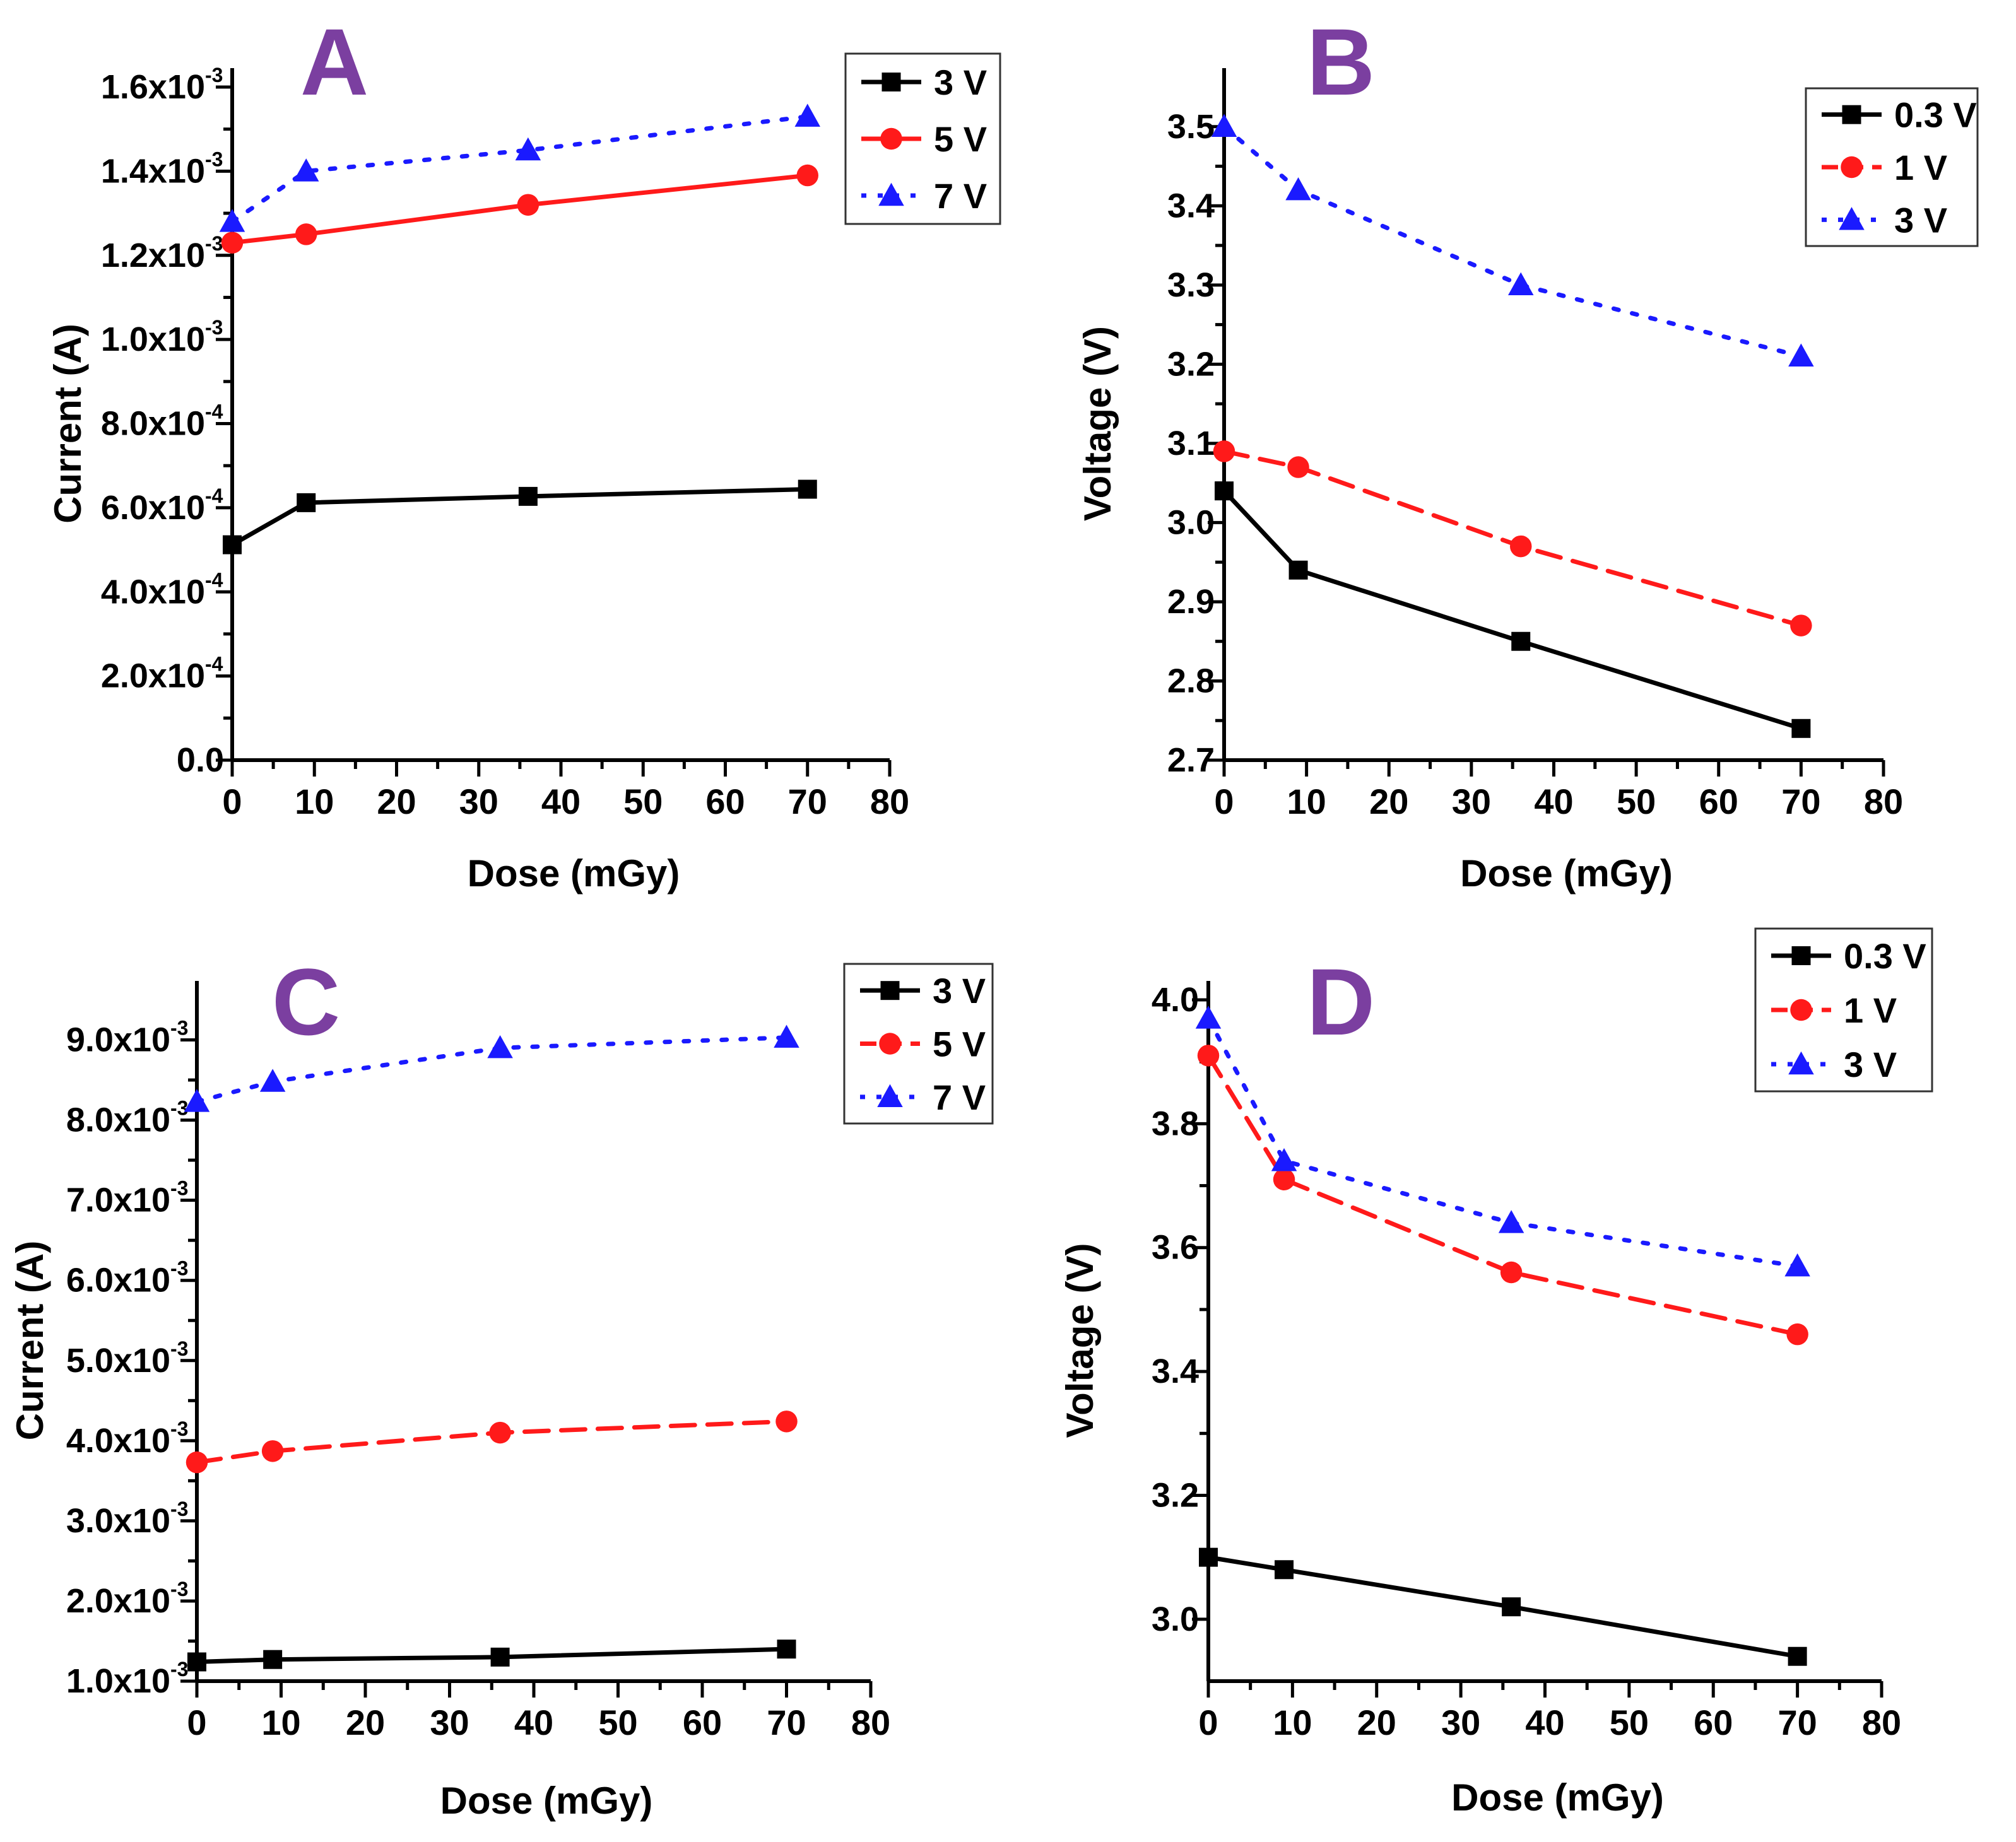 The image size is (2016, 1842). Describe the element at coordinates (960, 1097) in the screenshot. I see `legend-label: 7 V` at that location.